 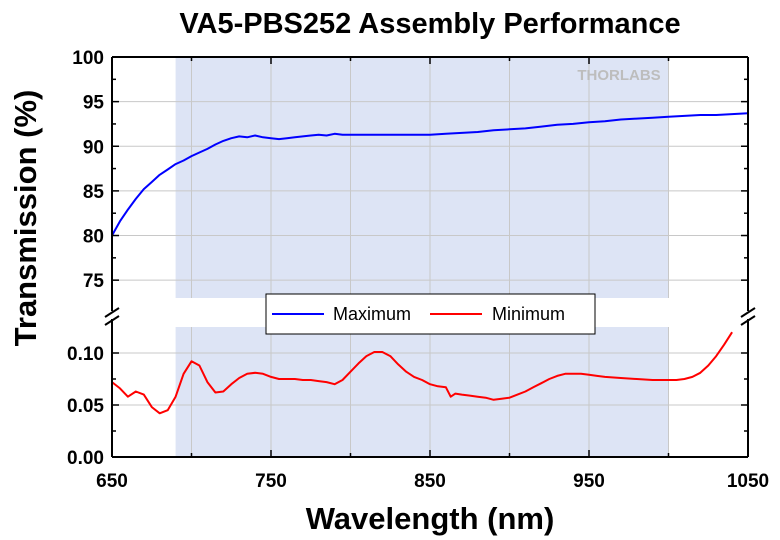 What do you see at coordinates (94, 281) in the screenshot?
I see `y-tick-label: 75` at bounding box center [94, 281].